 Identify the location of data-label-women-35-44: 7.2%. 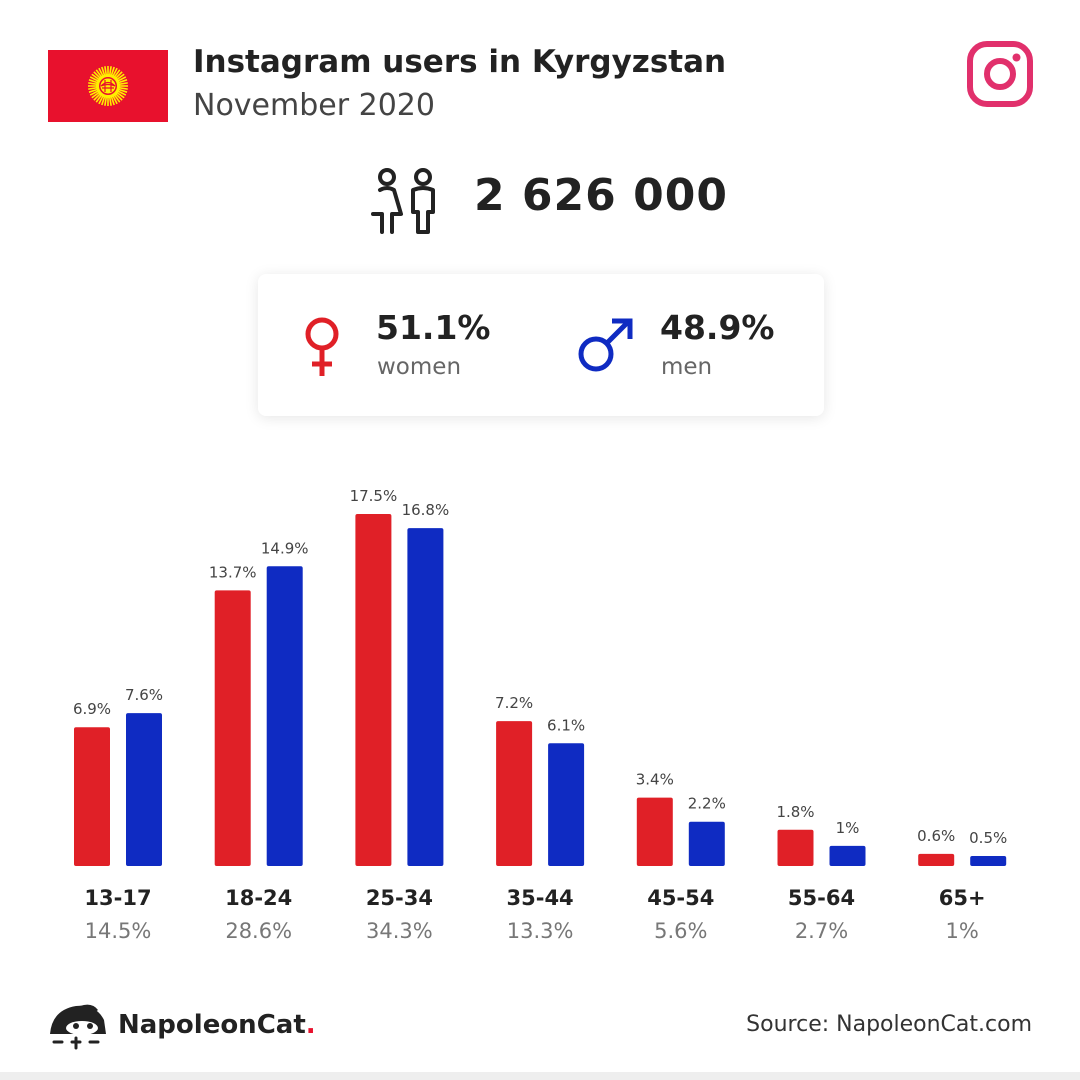
(514, 703).